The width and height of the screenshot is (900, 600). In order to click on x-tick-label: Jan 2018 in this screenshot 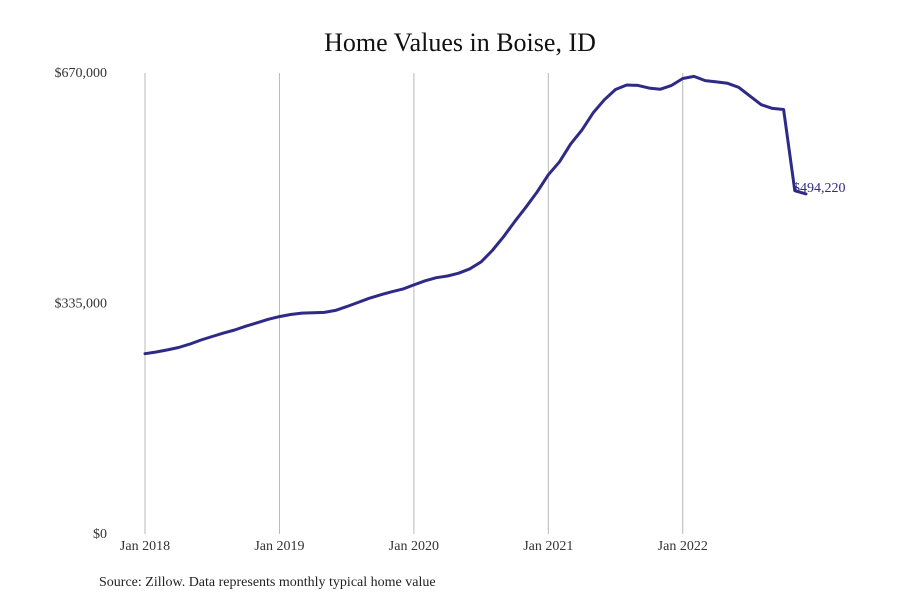, I will do `click(145, 546)`.